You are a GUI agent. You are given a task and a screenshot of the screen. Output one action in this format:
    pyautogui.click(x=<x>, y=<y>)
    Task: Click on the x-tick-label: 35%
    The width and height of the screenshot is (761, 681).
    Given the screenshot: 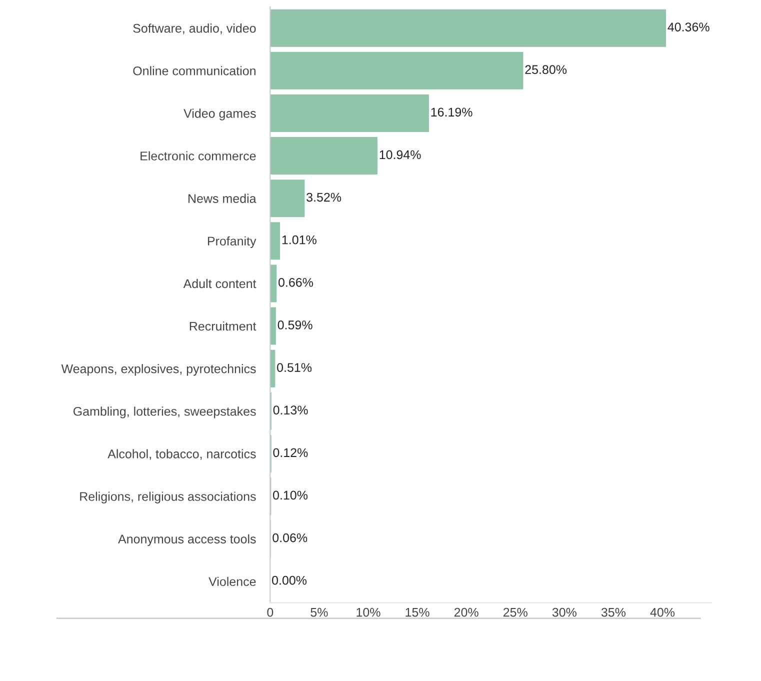 What is the action you would take?
    pyautogui.click(x=613, y=612)
    